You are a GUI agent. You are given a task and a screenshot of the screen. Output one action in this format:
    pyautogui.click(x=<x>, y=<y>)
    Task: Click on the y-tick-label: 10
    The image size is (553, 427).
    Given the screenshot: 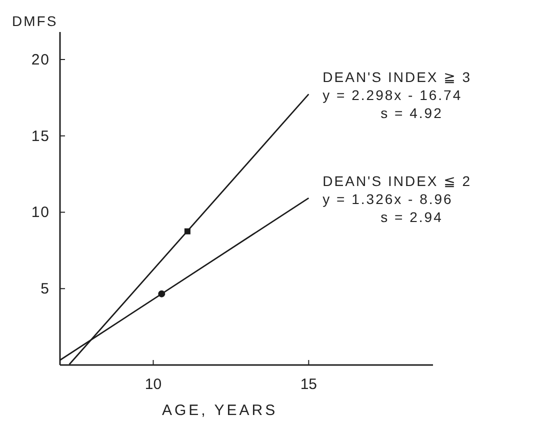 What is the action you would take?
    pyautogui.click(x=40, y=213)
    